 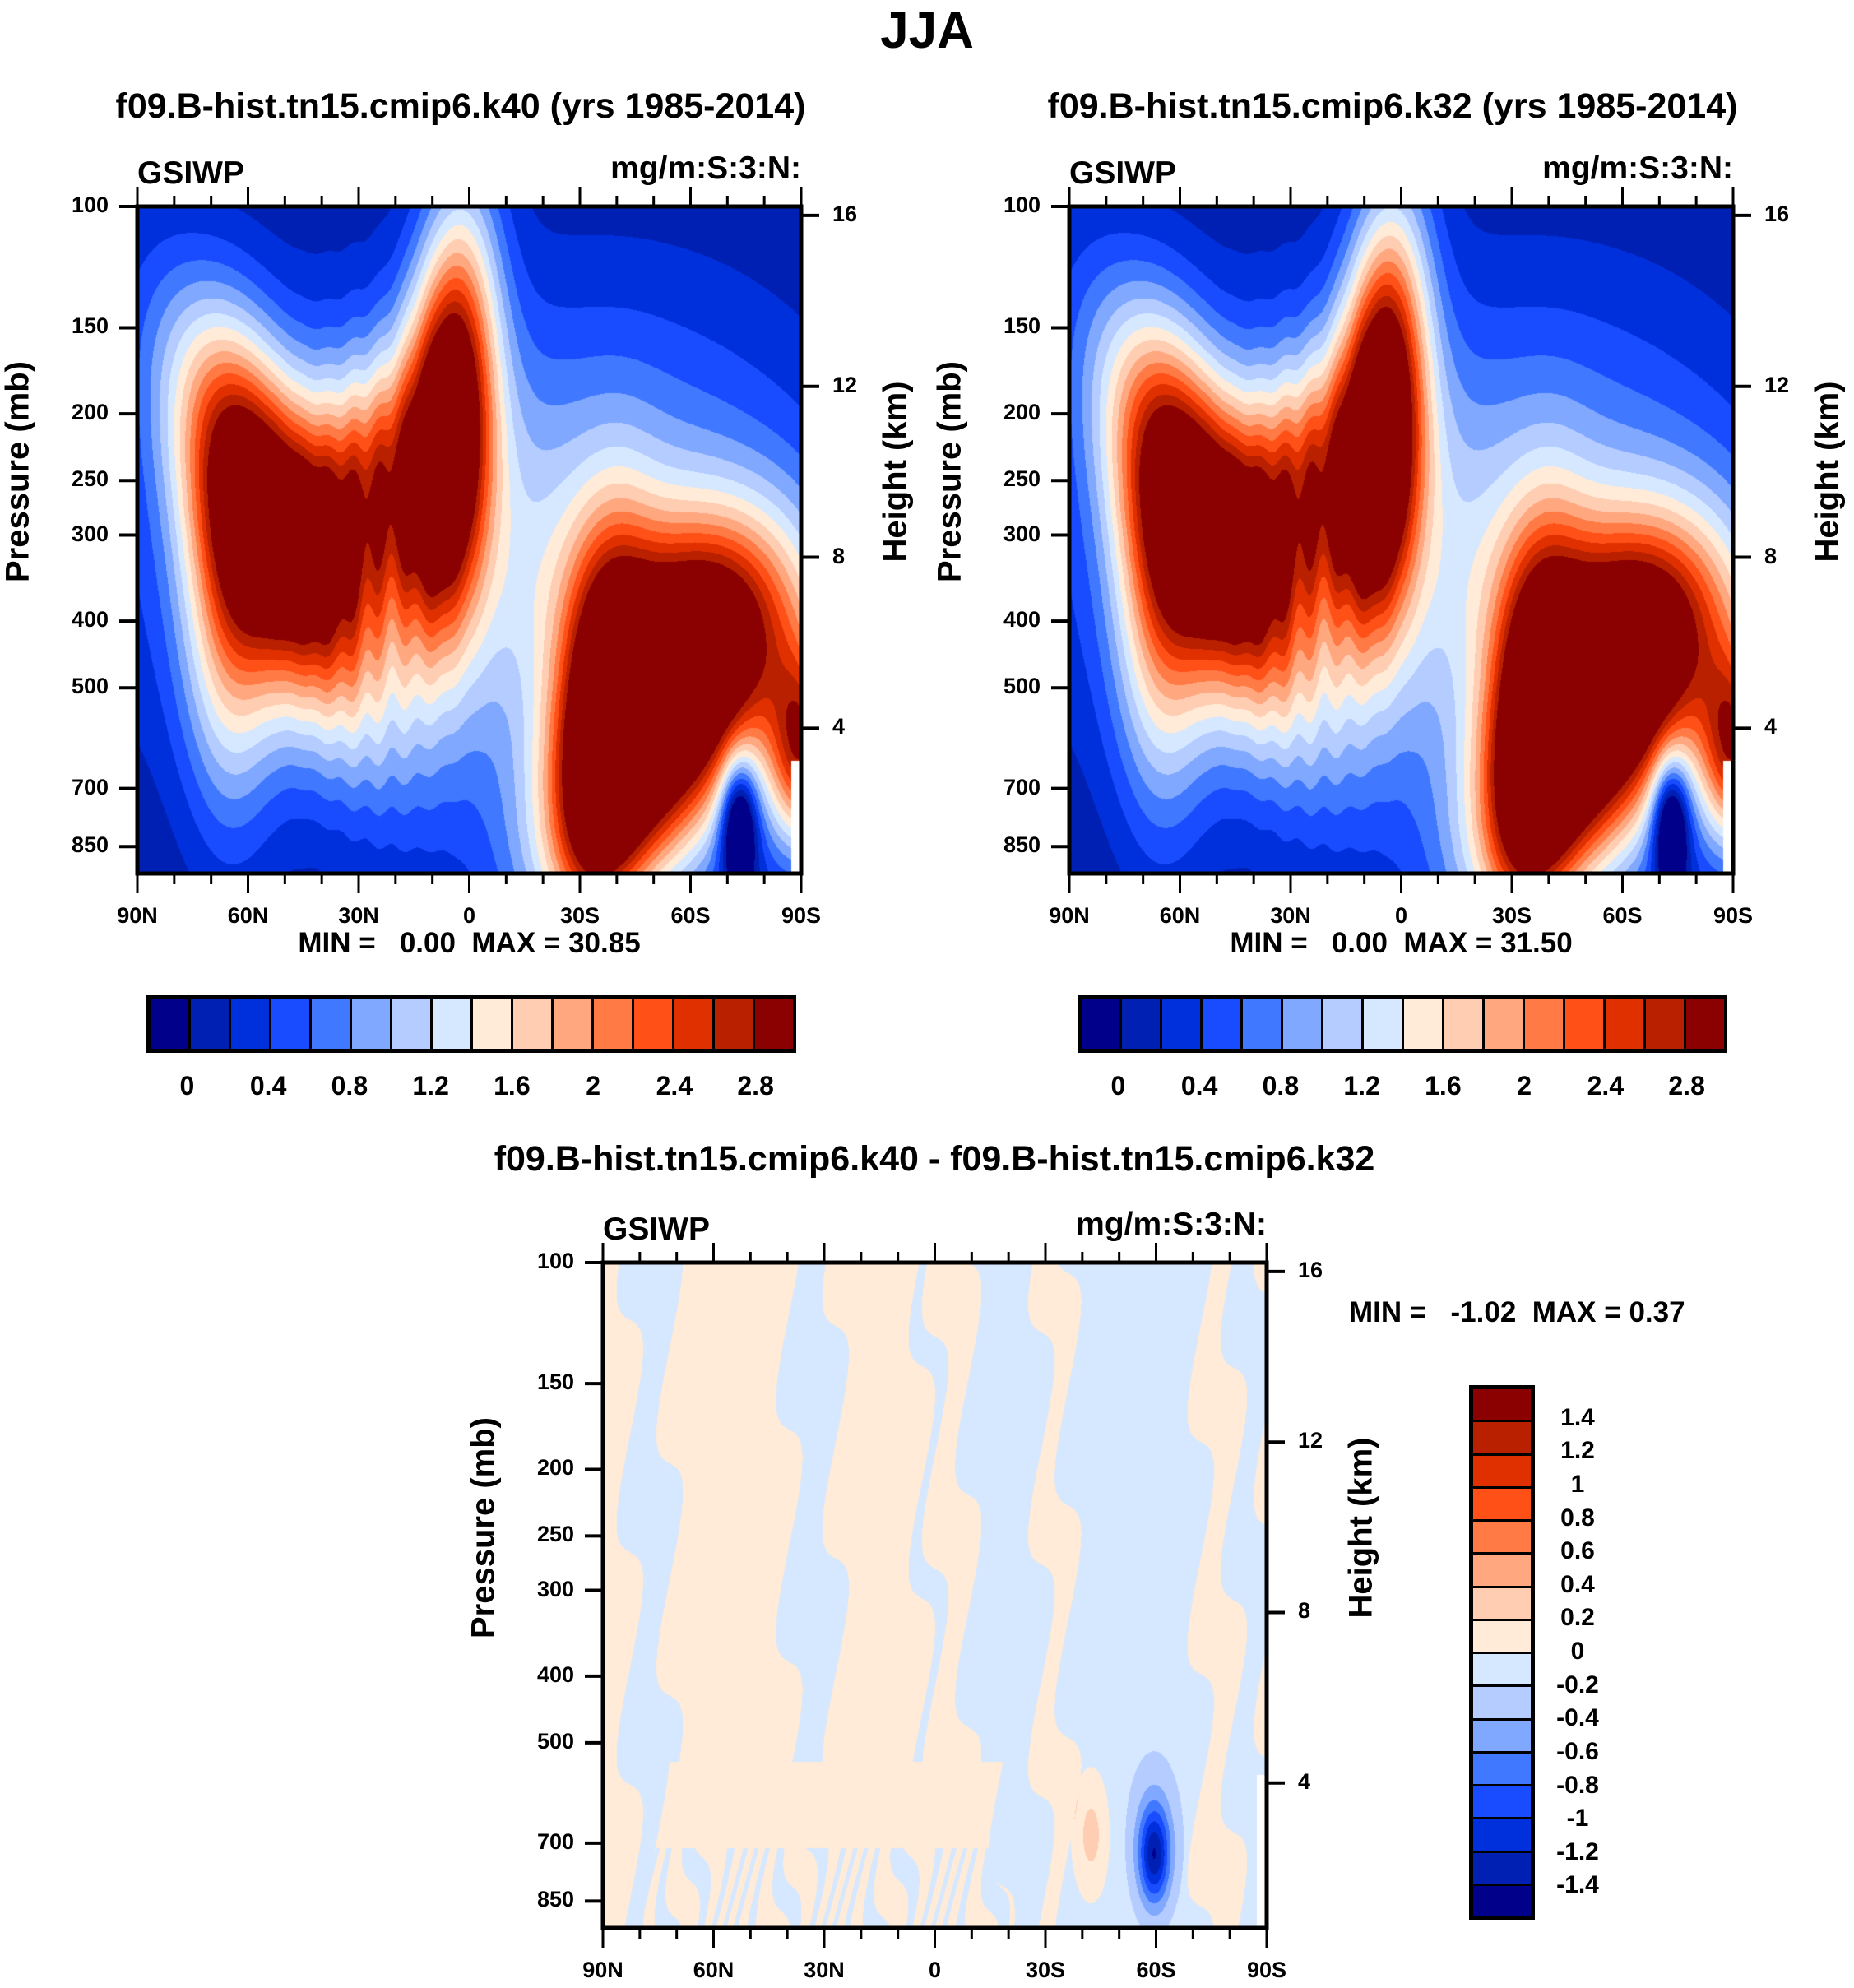 I want to click on colorbar-label: -1.4, so click(x=1577, y=1885).